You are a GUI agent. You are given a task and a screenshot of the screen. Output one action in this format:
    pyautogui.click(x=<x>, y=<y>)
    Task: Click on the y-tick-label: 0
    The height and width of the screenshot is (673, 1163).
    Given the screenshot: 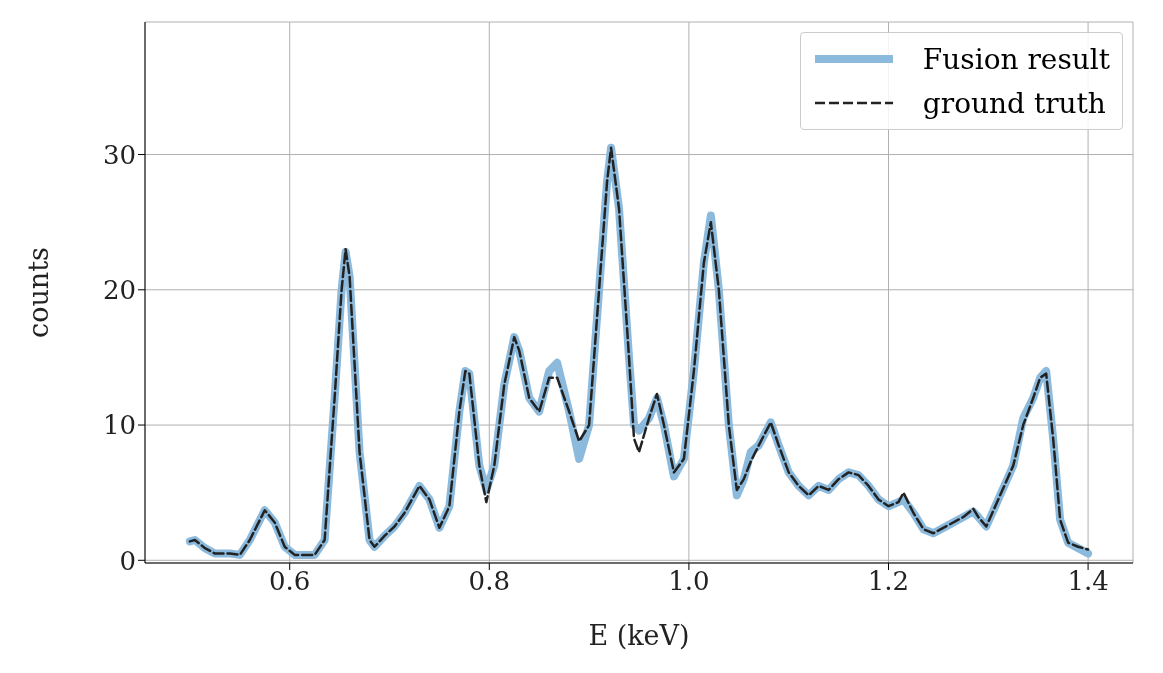 What is the action you would take?
    pyautogui.click(x=127, y=560)
    